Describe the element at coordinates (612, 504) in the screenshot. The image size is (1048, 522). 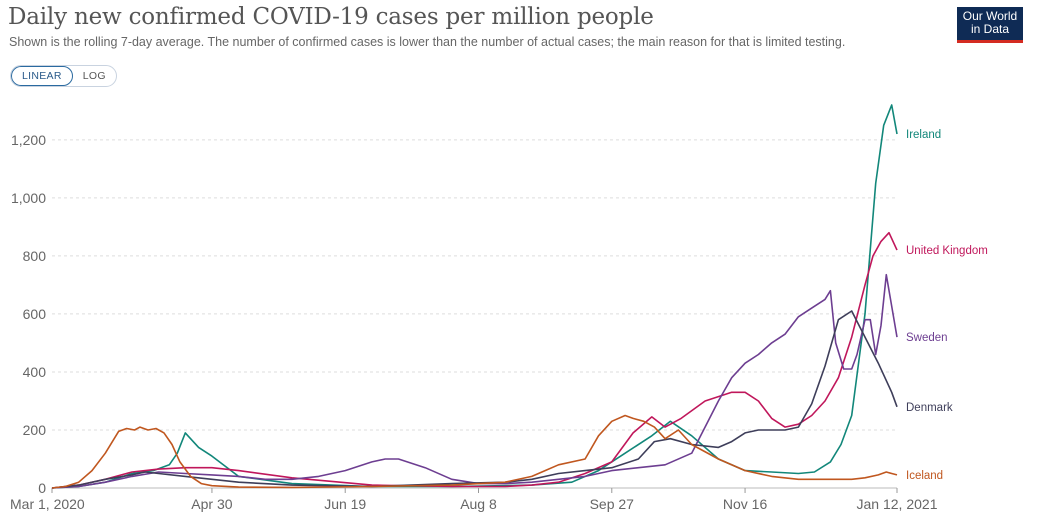
I see `x-tick-label: Sep 27` at that location.